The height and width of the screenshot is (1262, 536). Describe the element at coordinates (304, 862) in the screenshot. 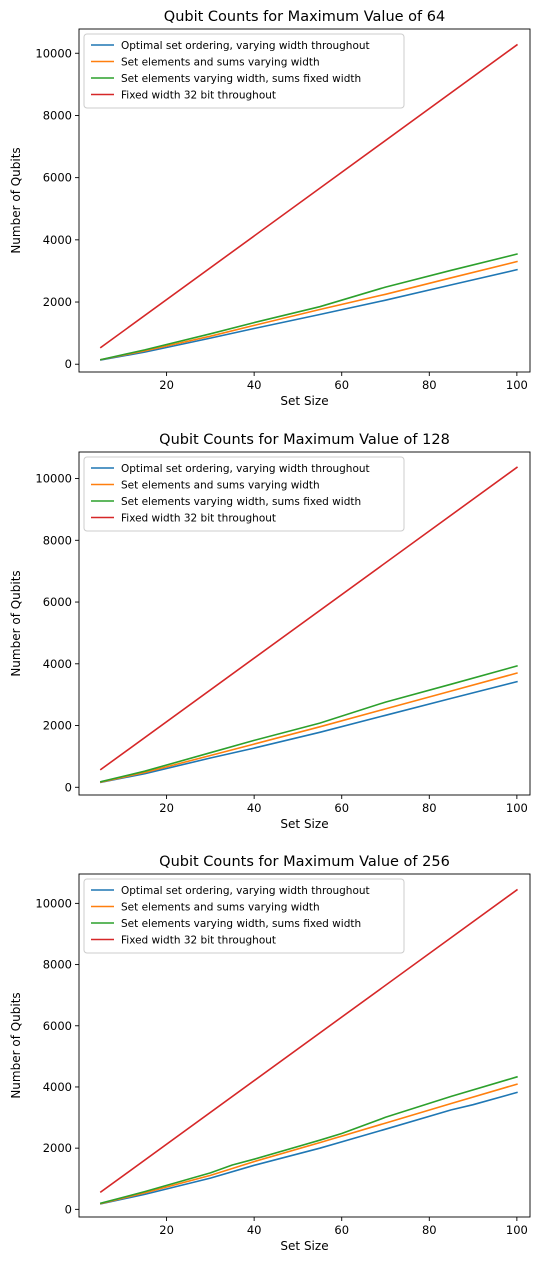

I see `chart-title: Qubit Counts for Maximum Value of 256` at that location.